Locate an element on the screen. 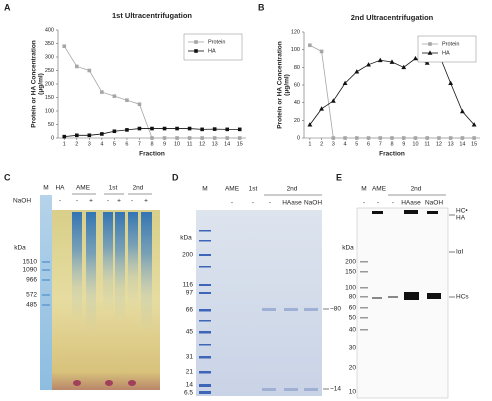 The image size is (492, 401). marker-label: 30 is located at coordinates (353, 348).